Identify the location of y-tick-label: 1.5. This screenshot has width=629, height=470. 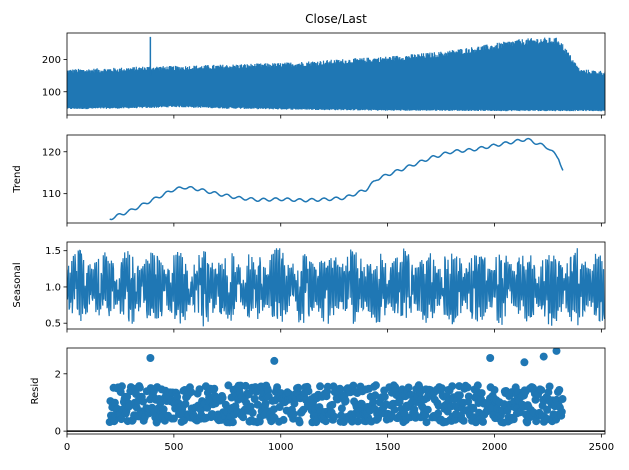
(53, 251).